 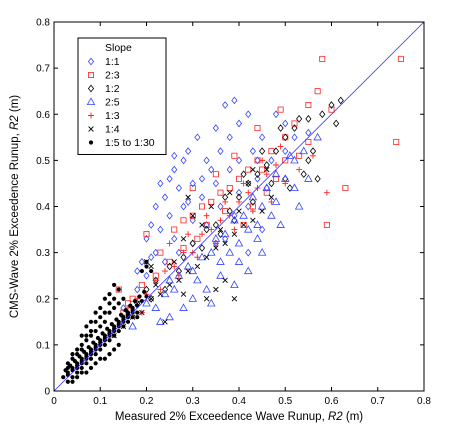 I want to click on y-tick-label: 0, so click(x=47, y=392).